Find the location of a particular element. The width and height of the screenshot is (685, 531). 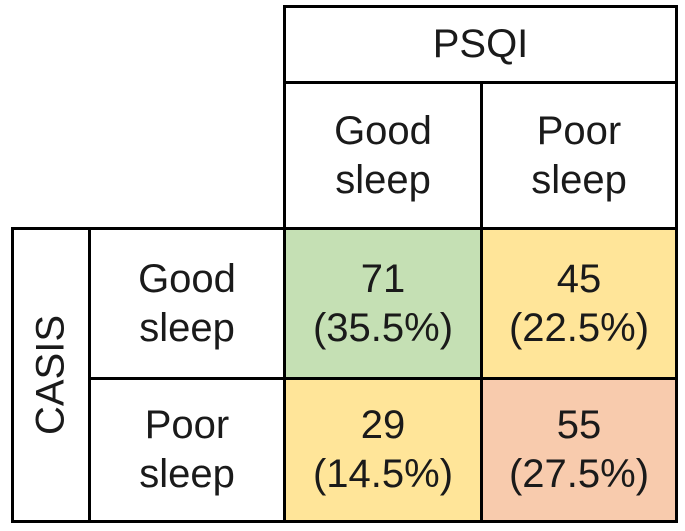

col-header-poor-sleep: Poor sleep is located at coordinates (579, 155).